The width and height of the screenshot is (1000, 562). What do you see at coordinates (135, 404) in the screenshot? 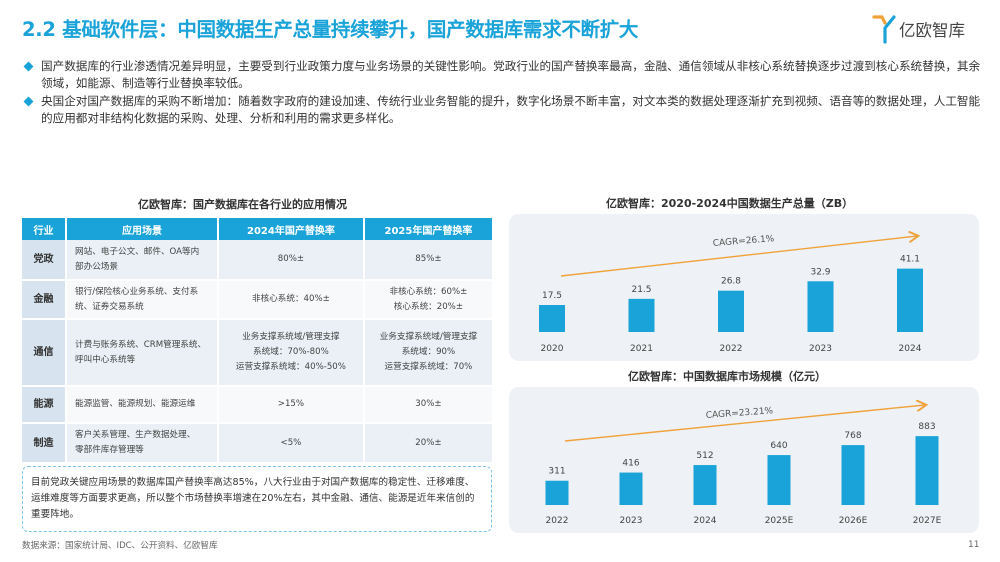
I see `scene-line: 能源监管、能源规划、能源运维` at bounding box center [135, 404].